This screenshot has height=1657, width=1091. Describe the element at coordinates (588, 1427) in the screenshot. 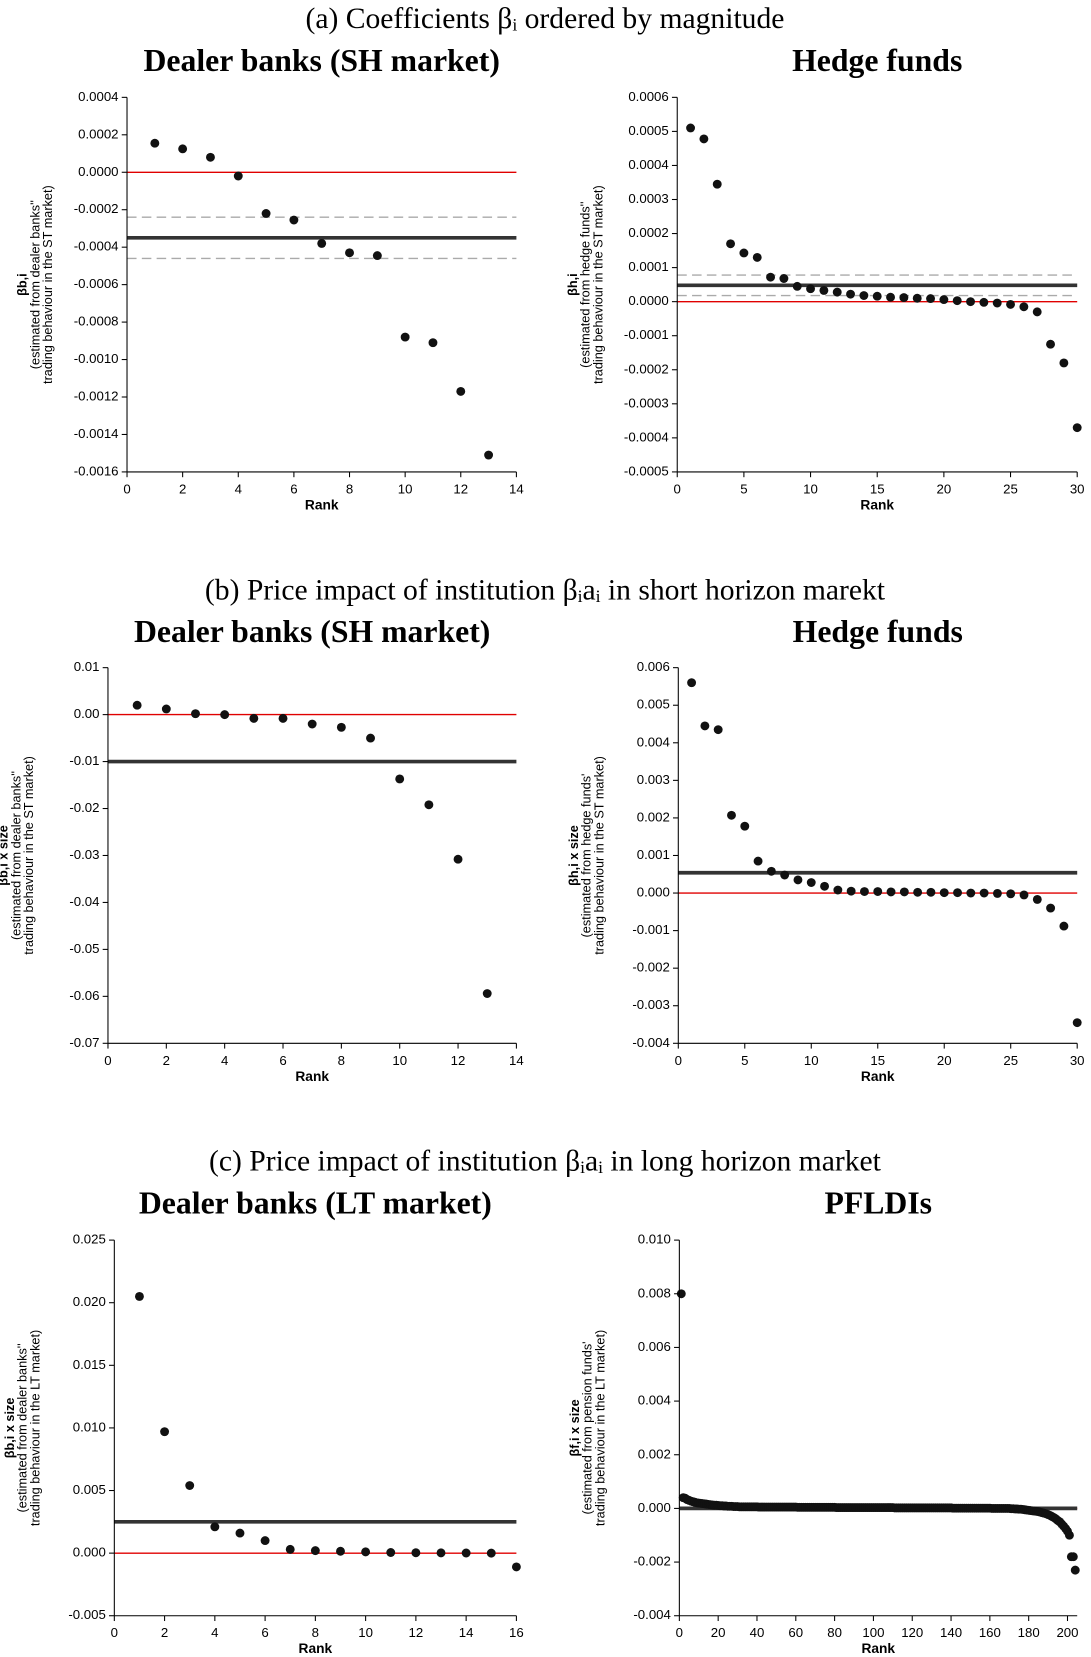

I see `y-axis-label: (estimated from pension funds'` at that location.